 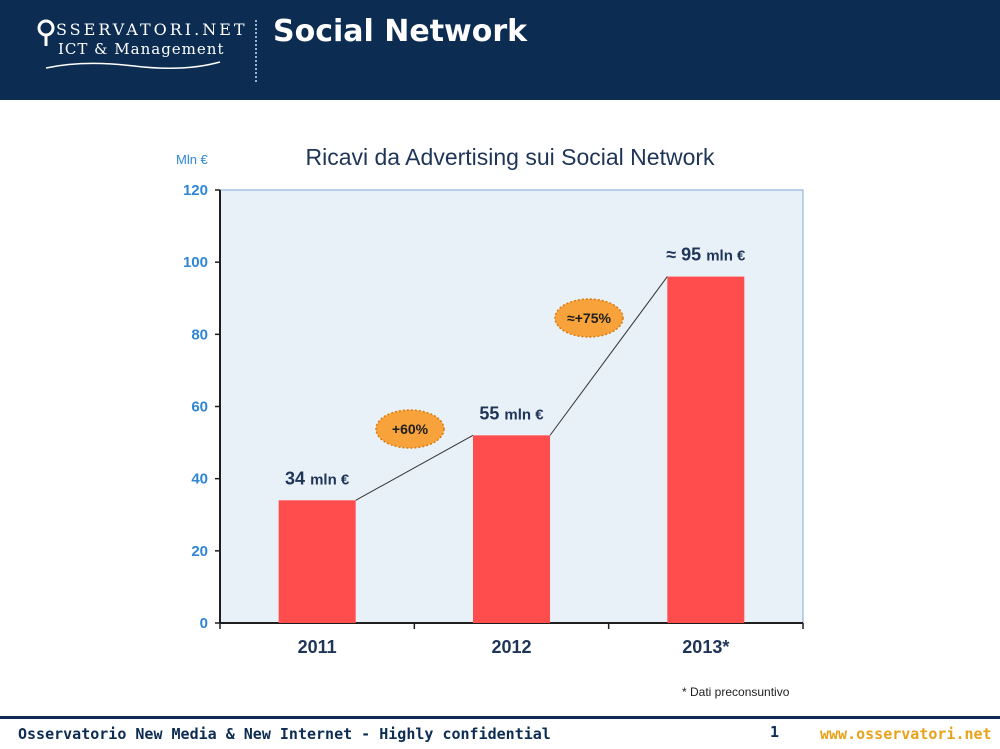 What do you see at coordinates (500, 717) in the screenshot?
I see `footer-divider` at bounding box center [500, 717].